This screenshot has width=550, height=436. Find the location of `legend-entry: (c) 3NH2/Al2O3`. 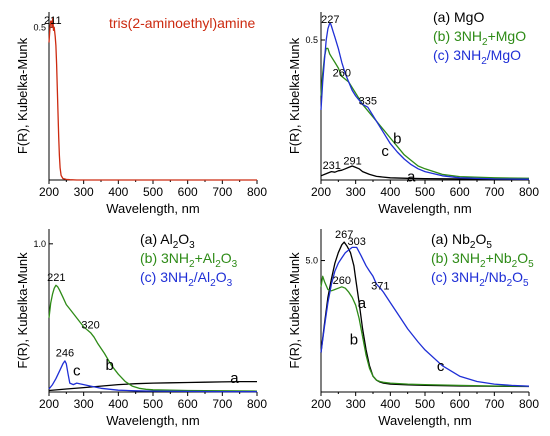

legend-entry: (c) 3NH2/Al2O3 is located at coordinates (186, 279).